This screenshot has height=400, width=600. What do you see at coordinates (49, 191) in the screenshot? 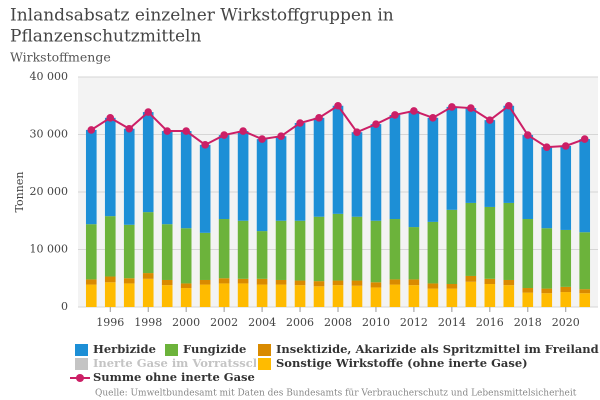
I see `y-tick-label: 20 000` at bounding box center [49, 191].